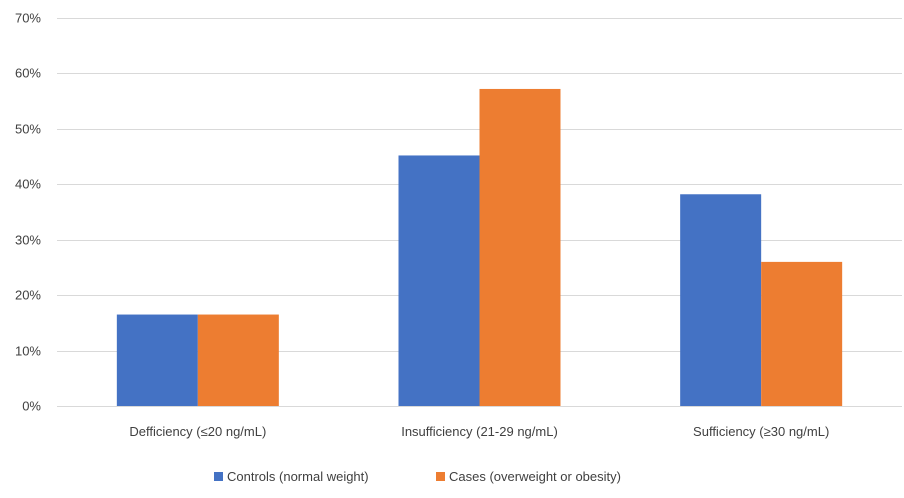  I want to click on category-label: Insufficiency (21-29 ng/mL), so click(479, 431).